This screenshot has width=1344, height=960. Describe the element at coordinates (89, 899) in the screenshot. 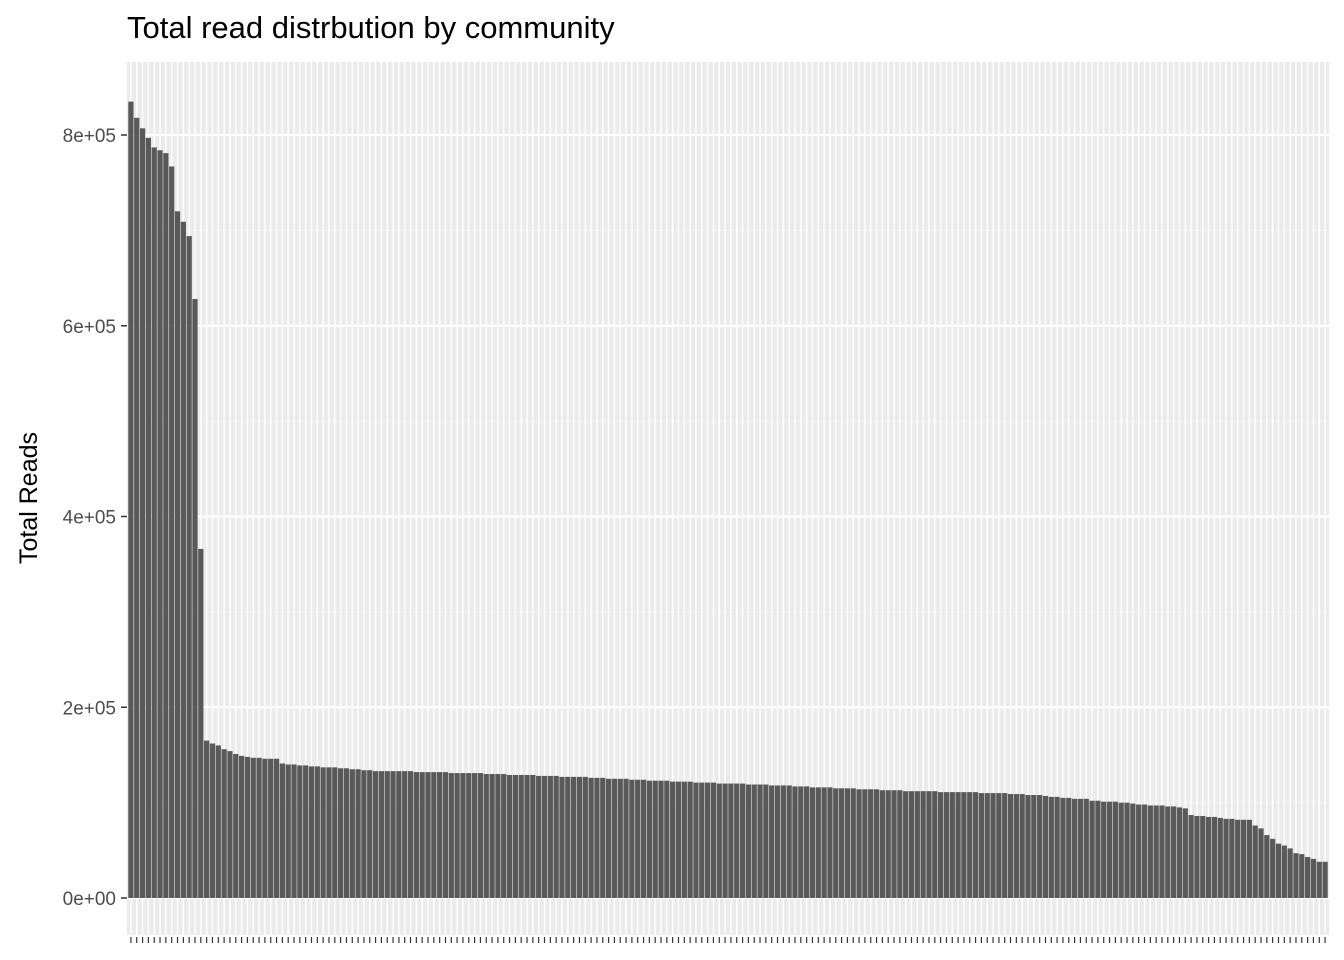

I see `y-tick-label: 0e+00` at that location.